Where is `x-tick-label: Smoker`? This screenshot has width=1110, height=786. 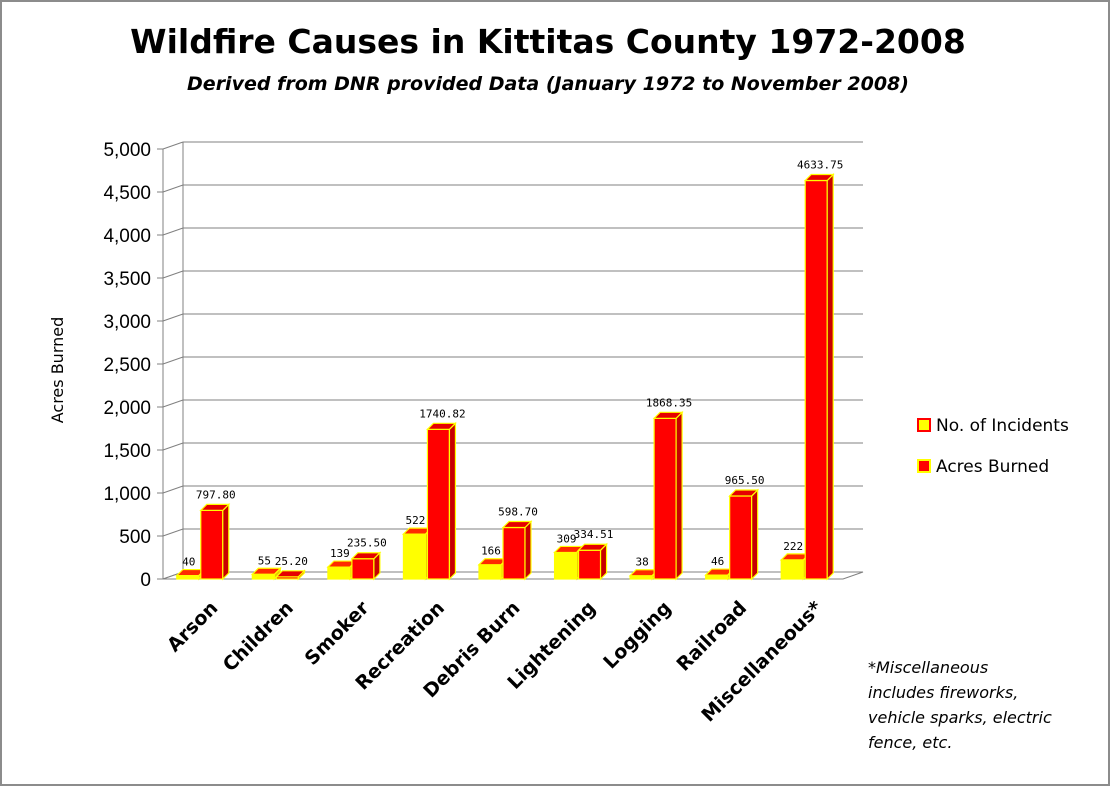 x-tick-label: Smoker is located at coordinates (337, 633).